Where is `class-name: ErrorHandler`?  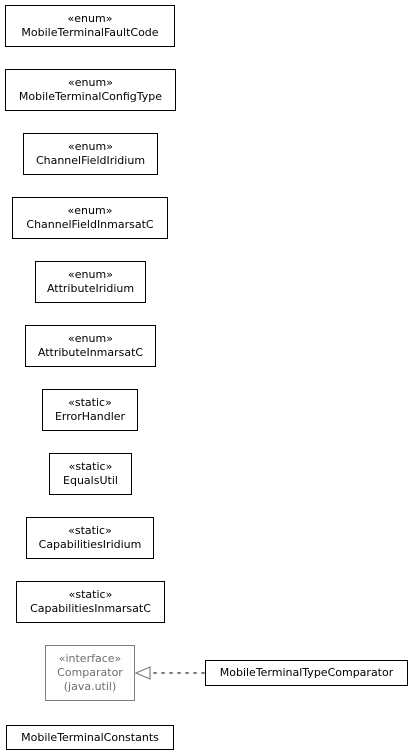
class-name: ErrorHandler is located at coordinates (90, 416).